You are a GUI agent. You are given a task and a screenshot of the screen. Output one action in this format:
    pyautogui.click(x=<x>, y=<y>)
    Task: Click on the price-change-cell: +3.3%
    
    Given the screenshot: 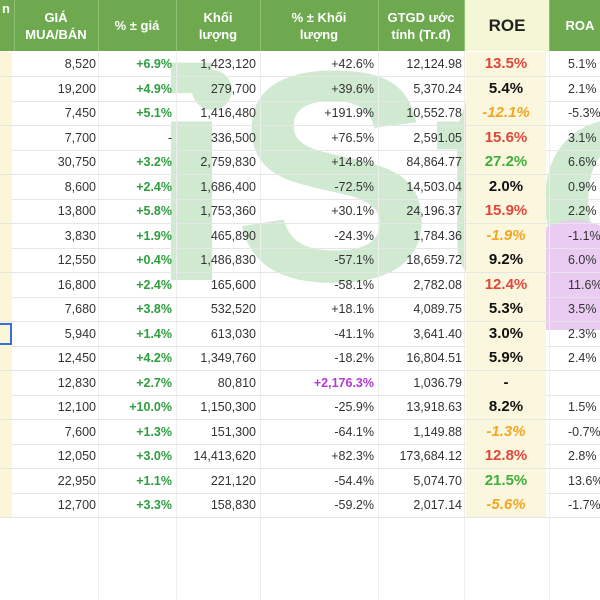 What is the action you would take?
    pyautogui.click(x=154, y=505)
    